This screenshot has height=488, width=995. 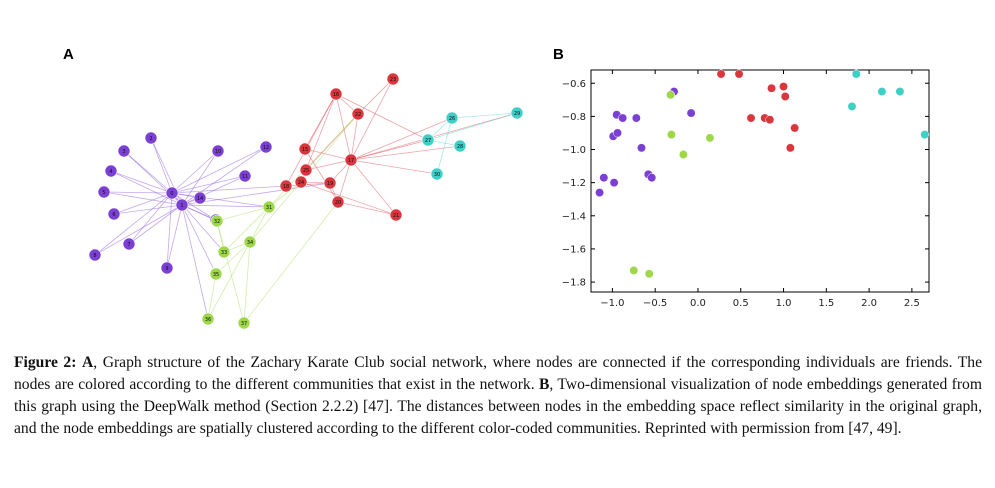 I want to click on graph-node-label: 32, so click(x=217, y=222).